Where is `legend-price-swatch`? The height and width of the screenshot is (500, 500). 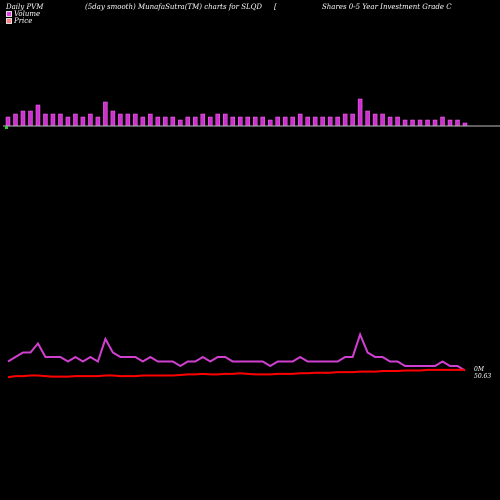
legend-price-swatch is located at coordinates (9, 21).